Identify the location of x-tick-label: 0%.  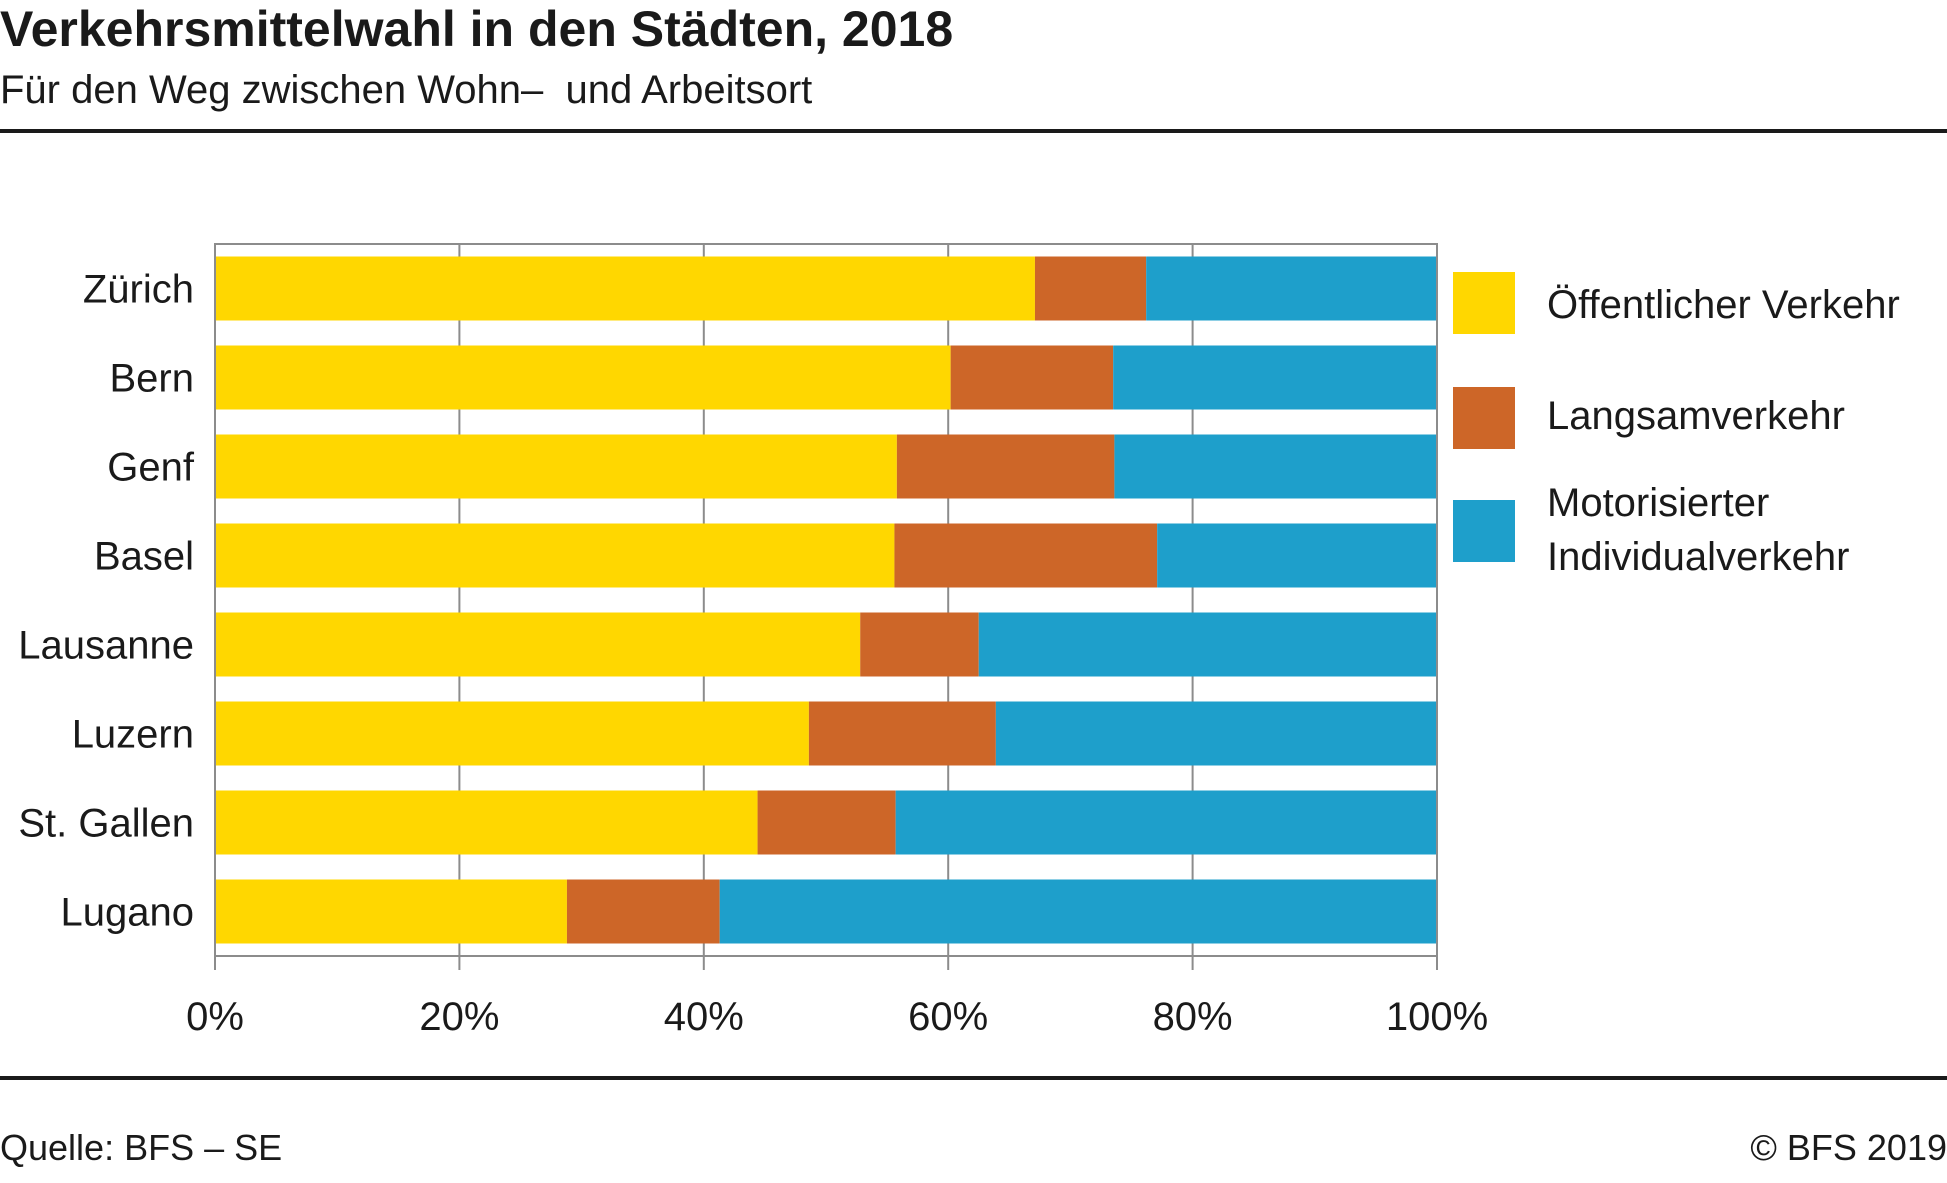
(215, 1017).